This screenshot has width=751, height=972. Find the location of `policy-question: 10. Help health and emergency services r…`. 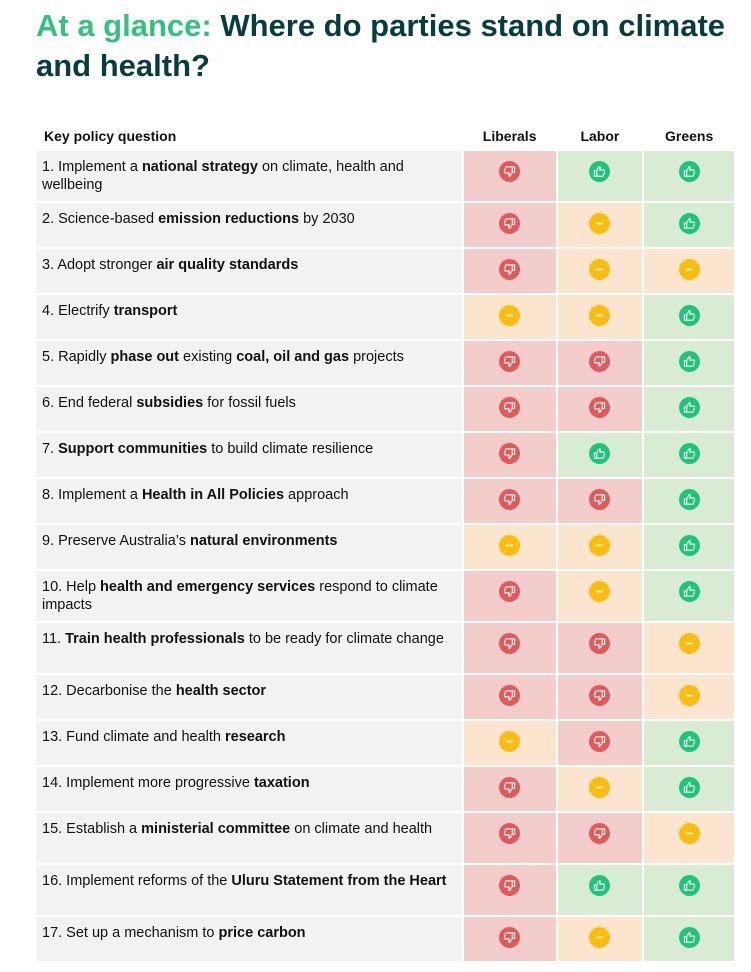

policy-question: 10. Help health and emergency services r… is located at coordinates (249, 596).